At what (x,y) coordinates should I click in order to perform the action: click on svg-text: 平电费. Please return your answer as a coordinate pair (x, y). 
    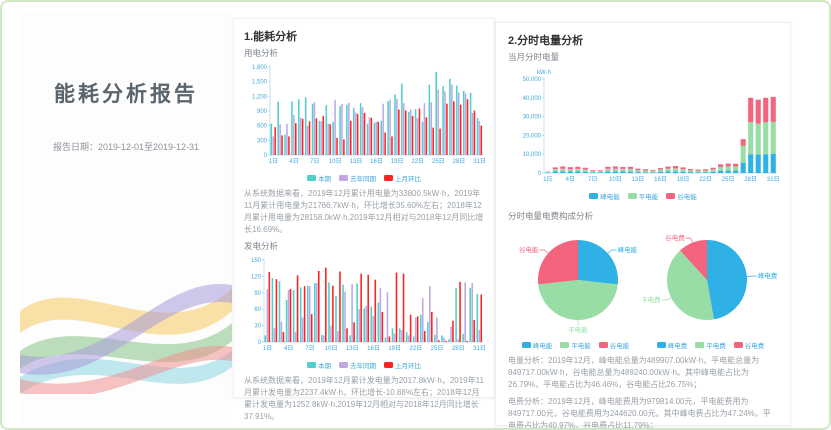
    Looking at the image, I should click on (652, 299).